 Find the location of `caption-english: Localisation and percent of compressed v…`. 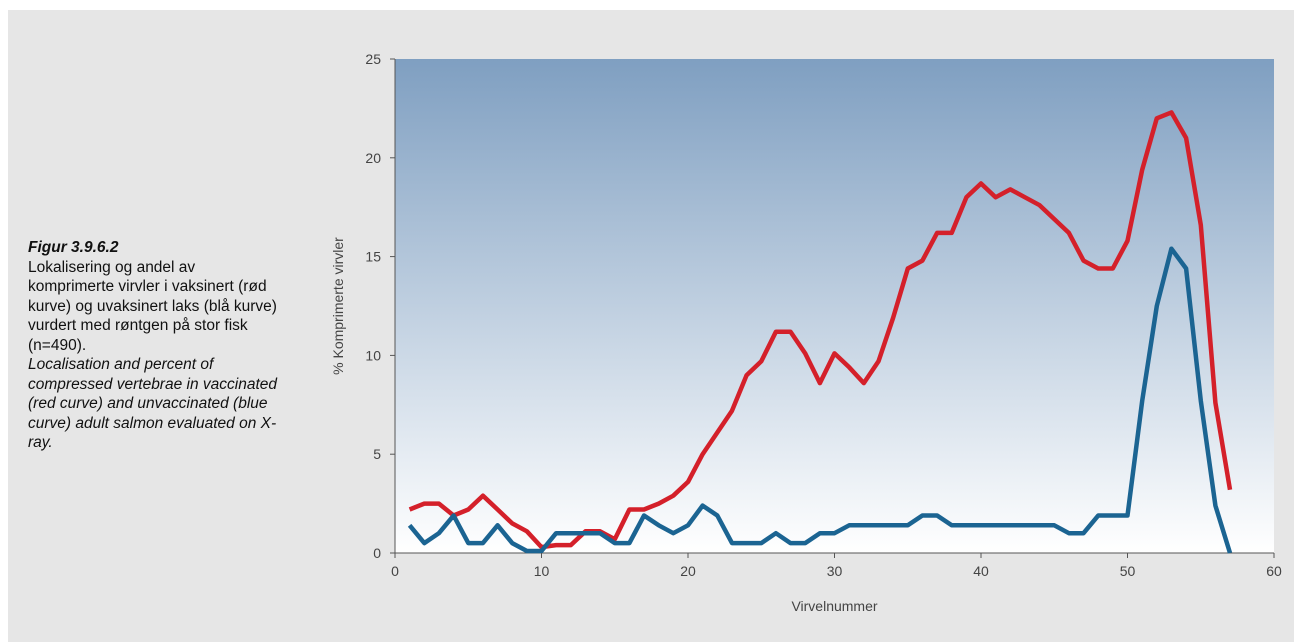

caption-english: Localisation and percent of compressed v… is located at coordinates (152, 403).